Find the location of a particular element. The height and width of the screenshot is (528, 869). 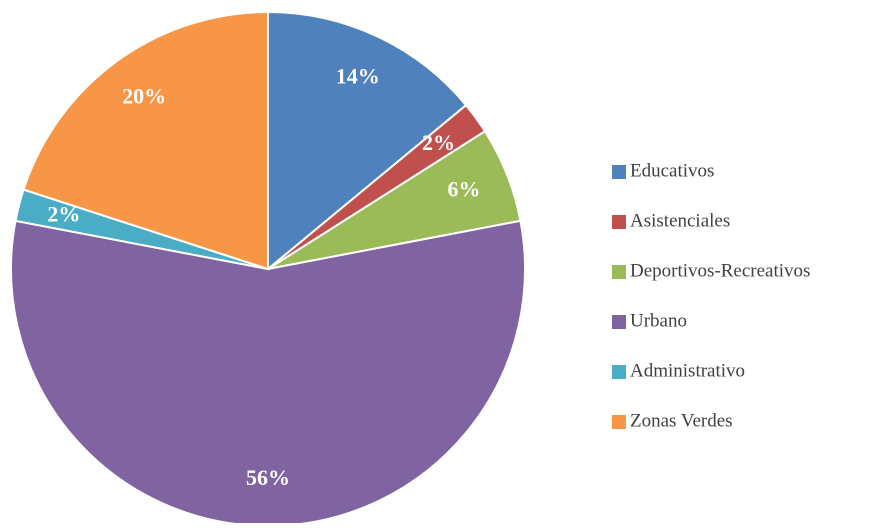

data-label: 20% is located at coordinates (144, 96).